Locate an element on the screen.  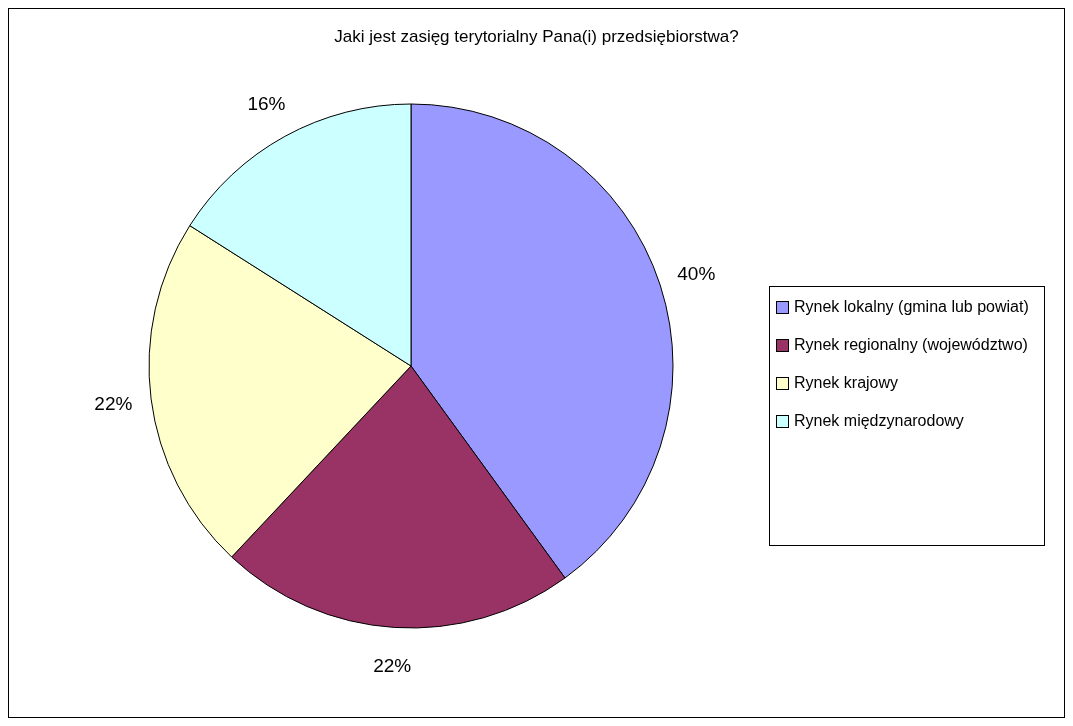
legend-label: Rynek regionalny (województwo) is located at coordinates (911, 345).